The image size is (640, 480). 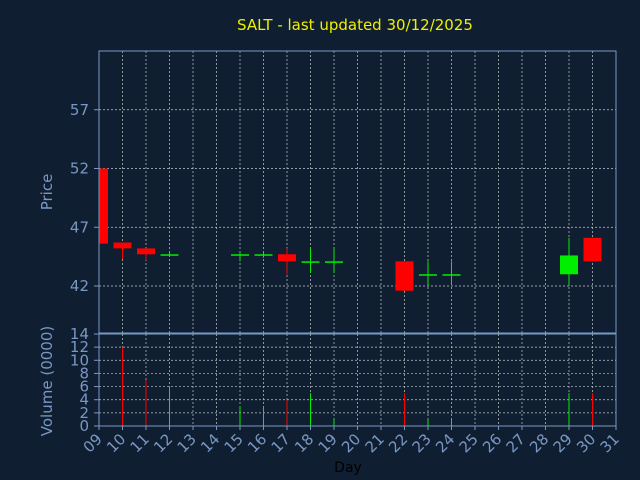 I want to click on volume-tick-label: 12, so click(x=79, y=347).